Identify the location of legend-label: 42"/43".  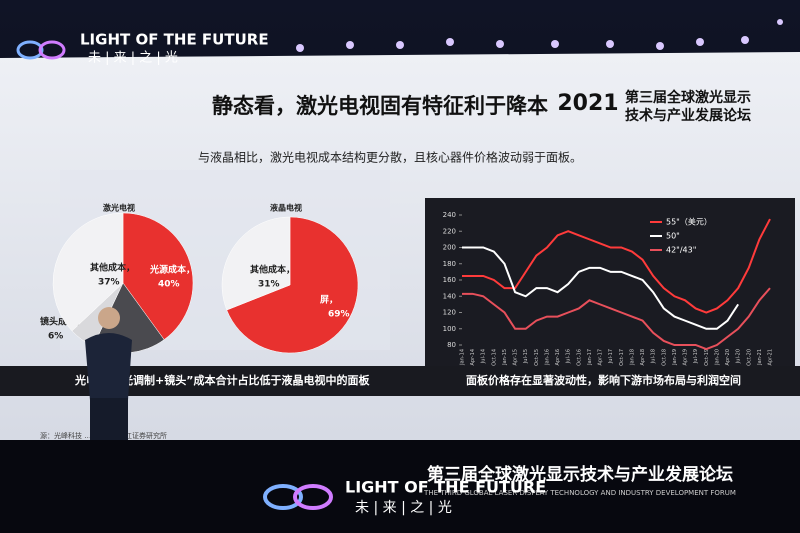
(681, 250).